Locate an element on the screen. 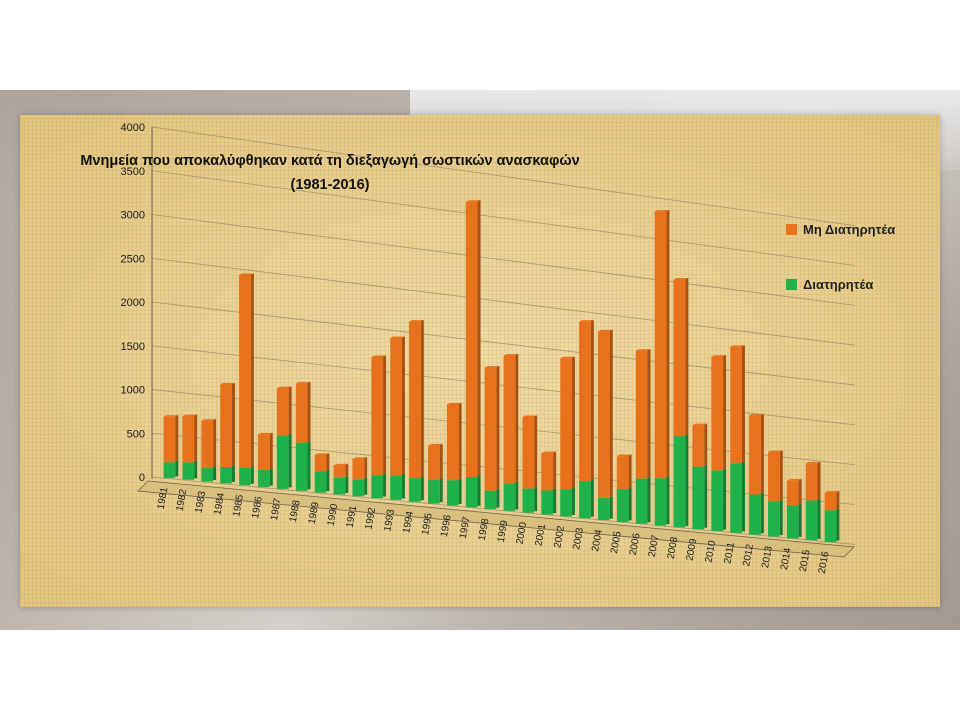  x-tick-label: 2007 is located at coordinates (654, 546).